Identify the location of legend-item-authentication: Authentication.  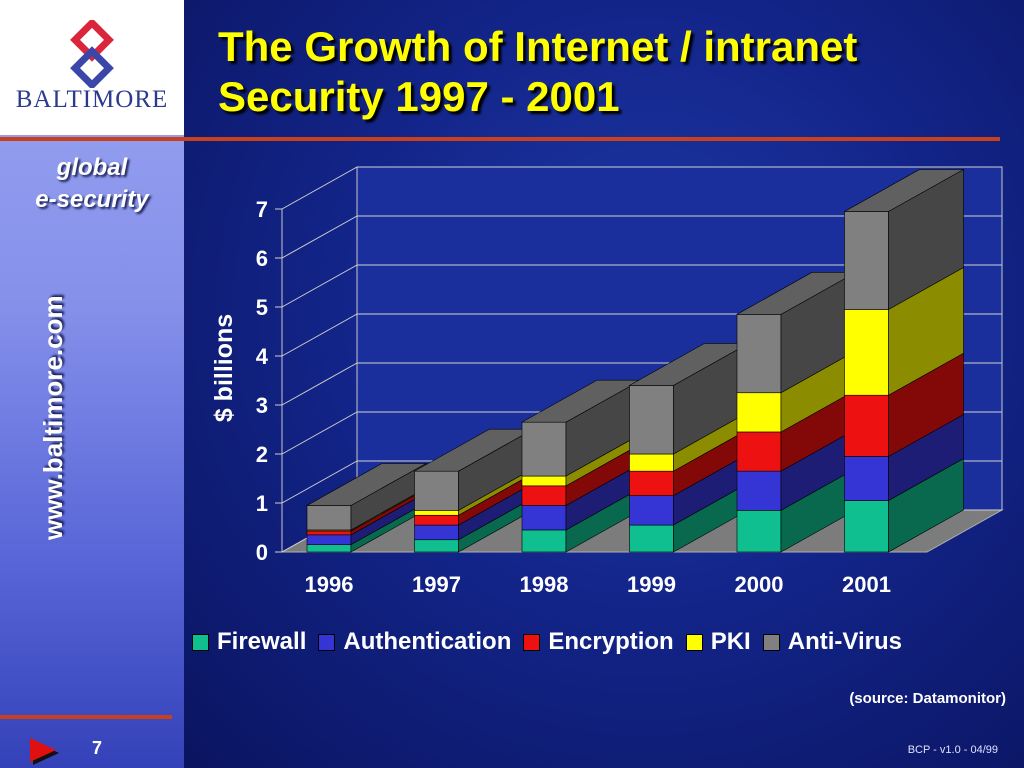
(414, 642).